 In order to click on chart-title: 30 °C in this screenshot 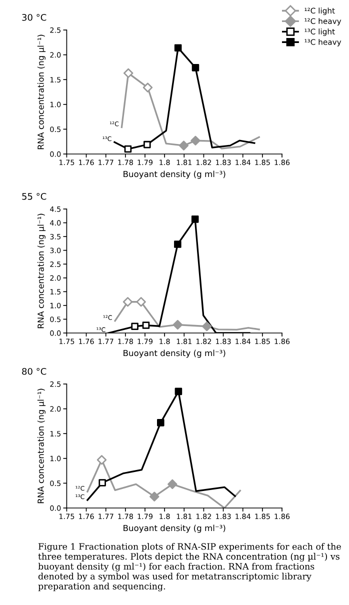, I will do `click(34, 17)`.